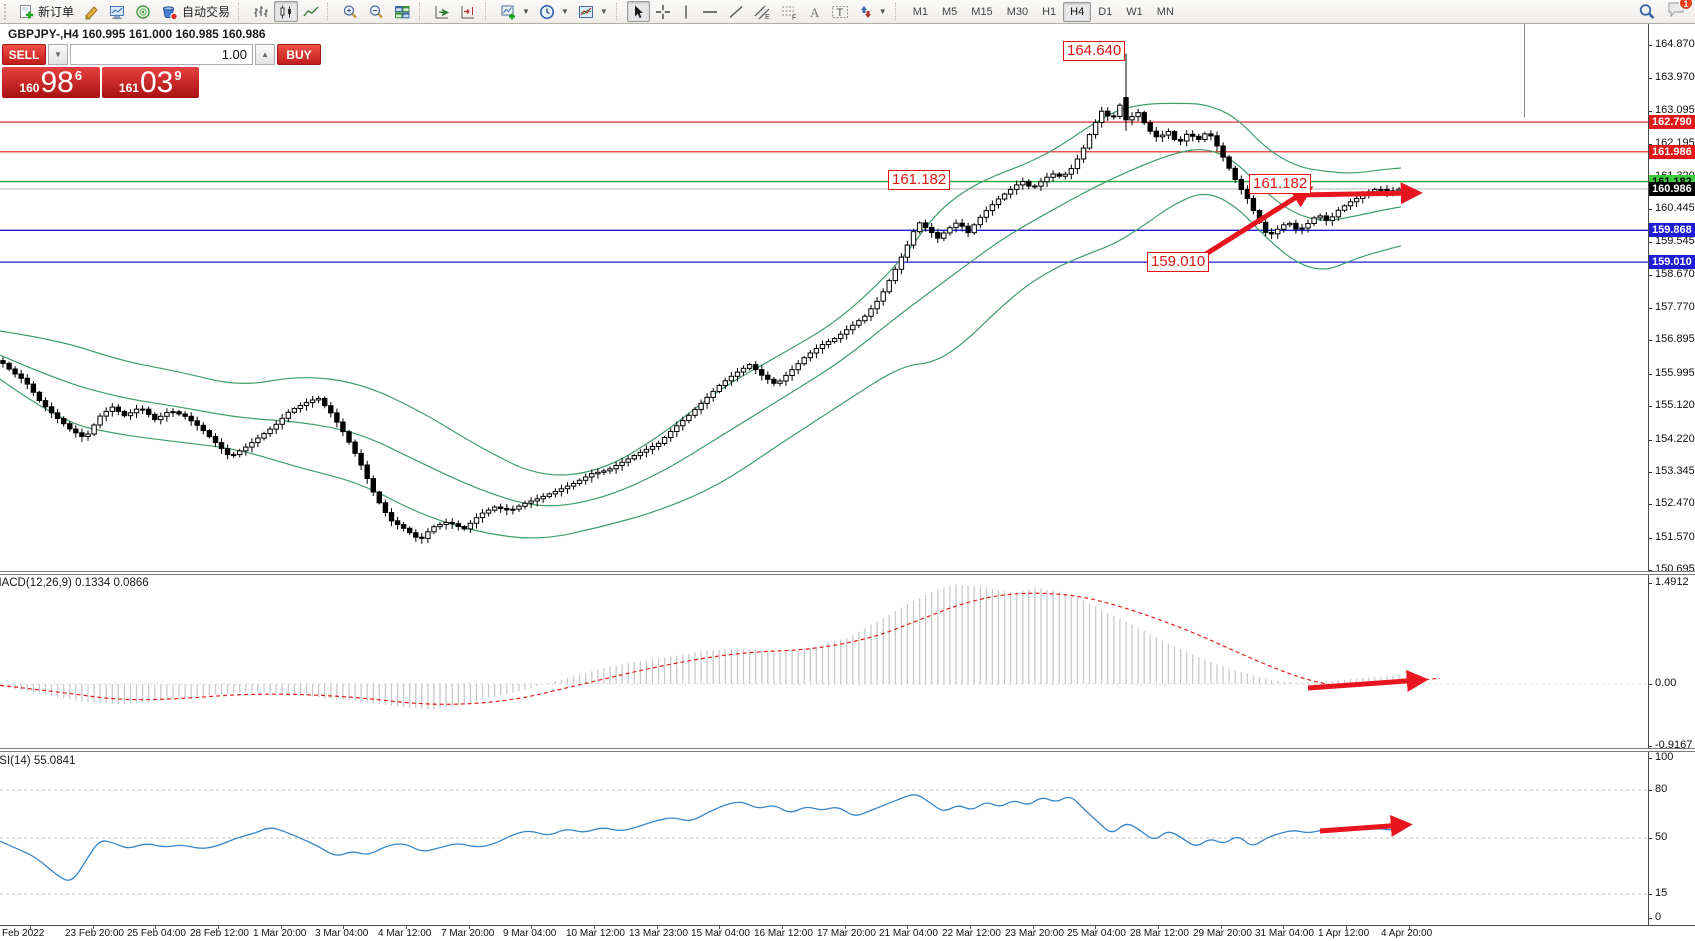  What do you see at coordinates (981, 12) in the screenshot?
I see `timeframe-m15: M15` at bounding box center [981, 12].